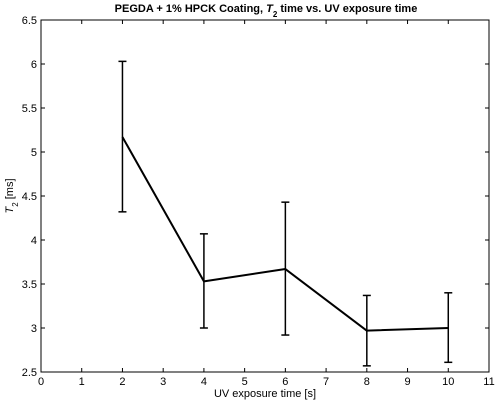  What do you see at coordinates (326, 382) in the screenshot?
I see `x-tick-label: 7` at bounding box center [326, 382].